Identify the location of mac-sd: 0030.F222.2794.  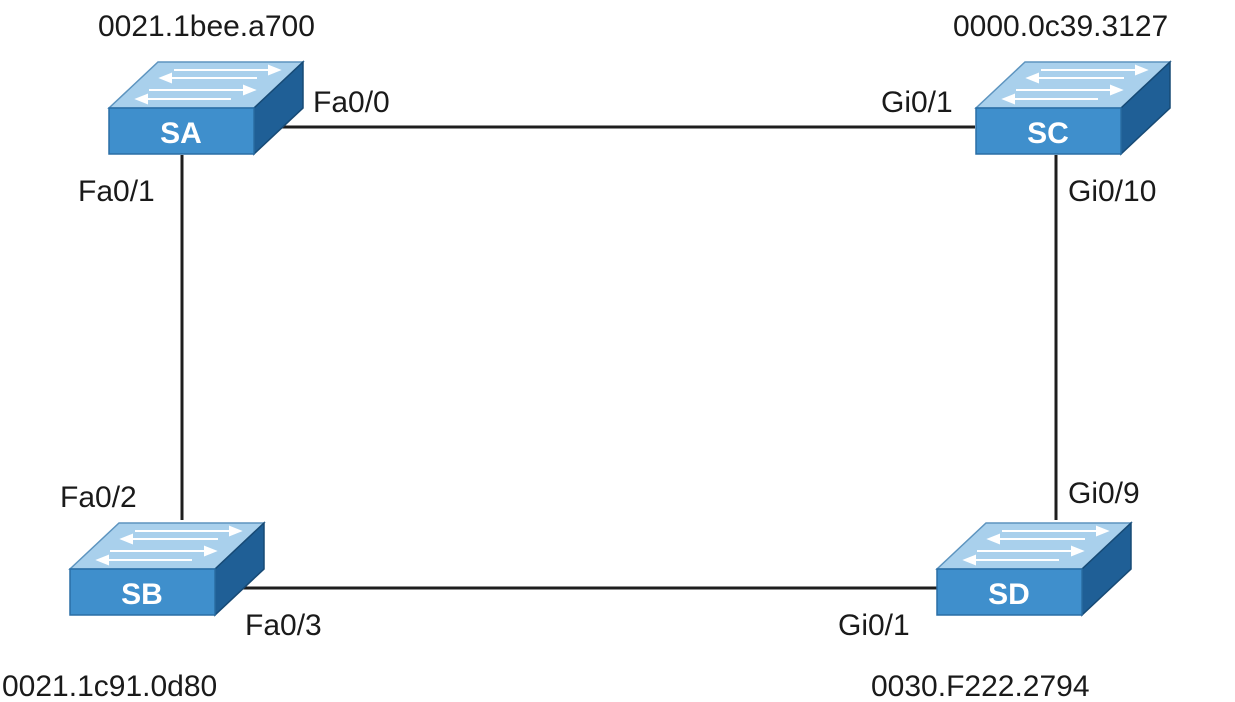
(980, 686).